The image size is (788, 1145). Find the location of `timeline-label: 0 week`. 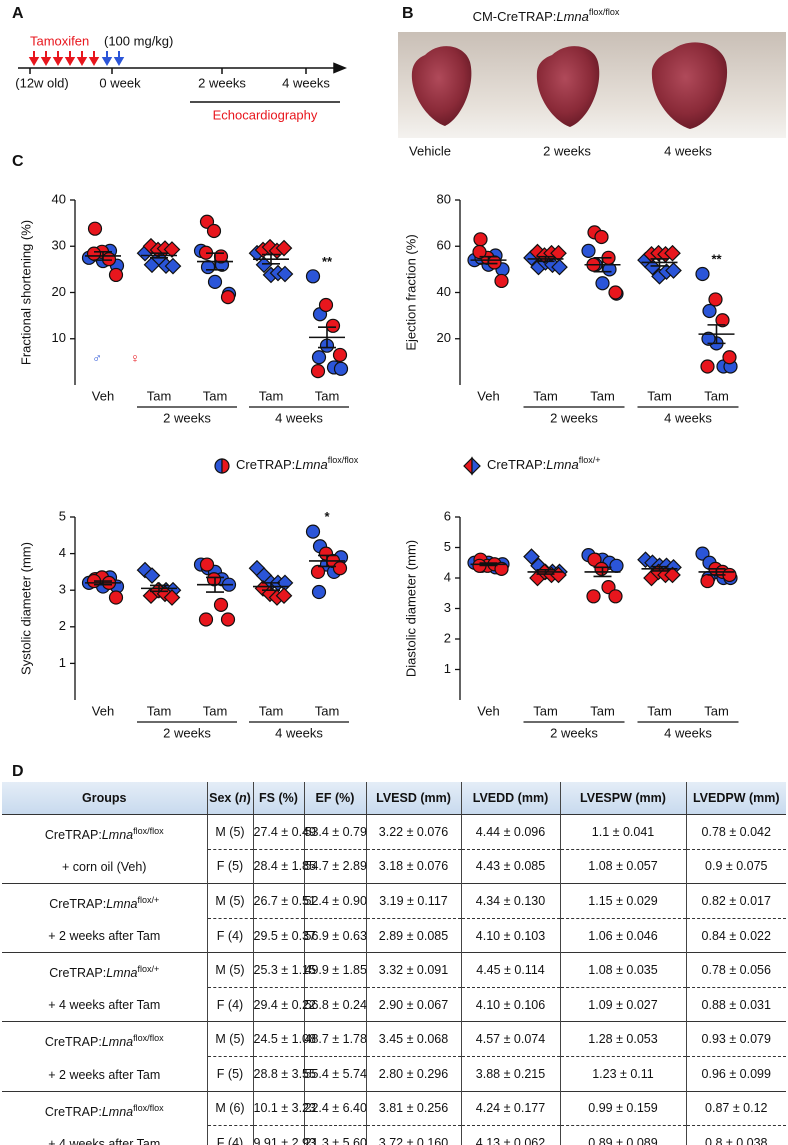

timeline-label: 0 week is located at coordinates (120, 82).